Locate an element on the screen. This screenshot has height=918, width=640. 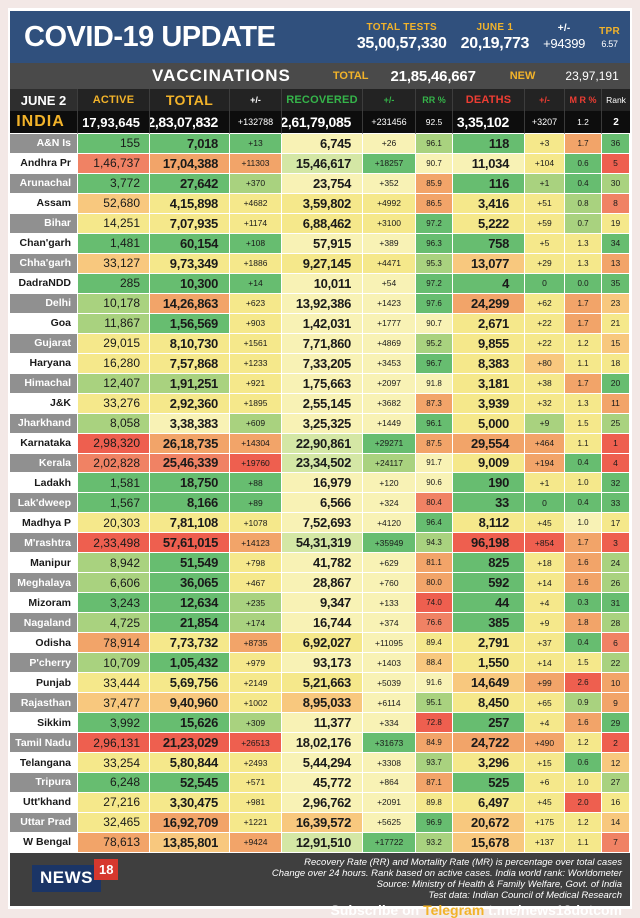
india-mr-pct: 1.2 is located at coordinates (583, 122).